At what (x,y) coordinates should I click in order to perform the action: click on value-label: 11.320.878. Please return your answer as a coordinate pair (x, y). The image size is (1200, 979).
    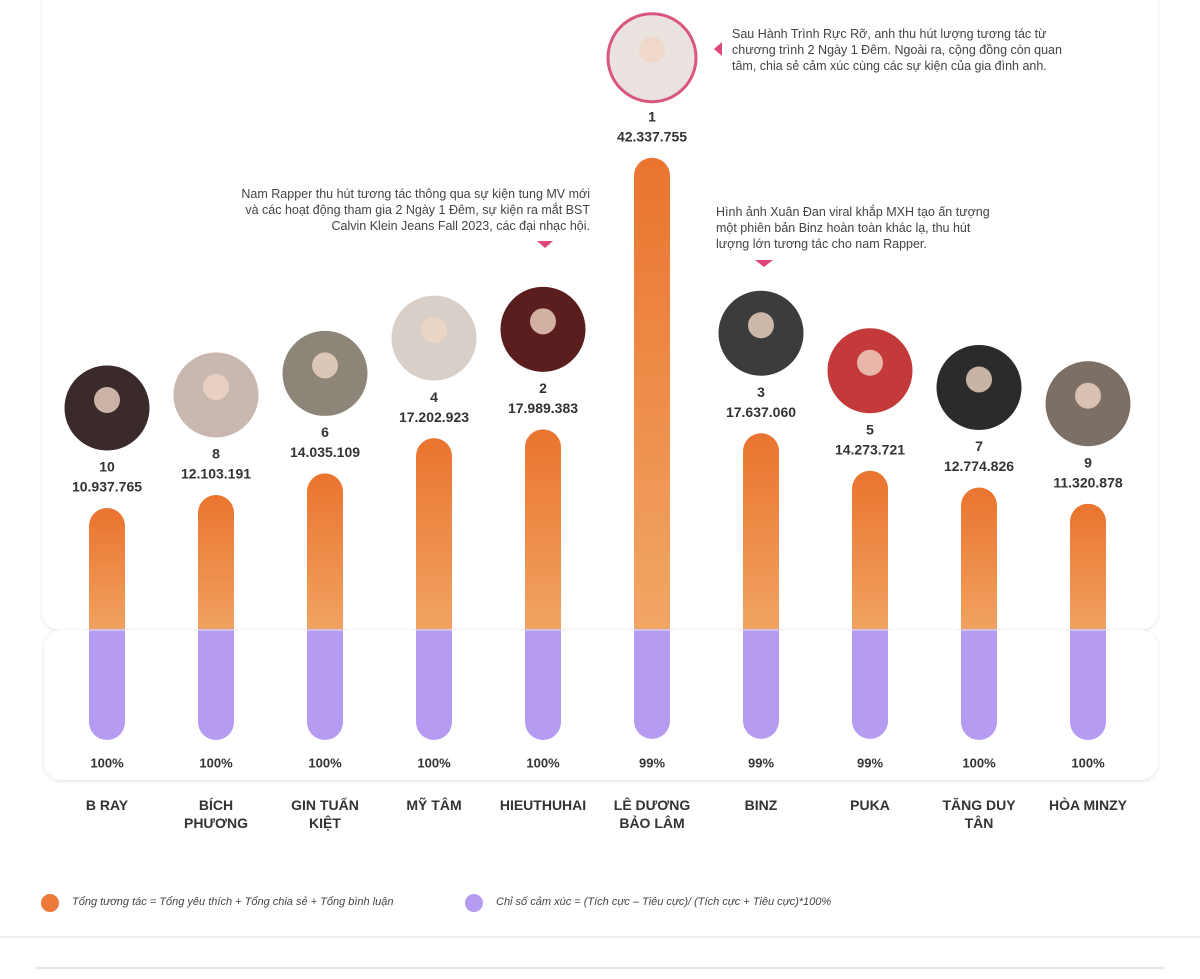
    Looking at the image, I should click on (1088, 482).